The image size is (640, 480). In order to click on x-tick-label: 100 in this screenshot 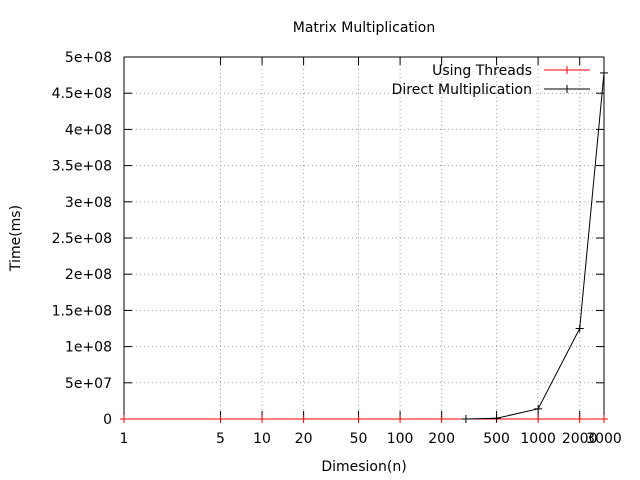, I will do `click(400, 439)`.